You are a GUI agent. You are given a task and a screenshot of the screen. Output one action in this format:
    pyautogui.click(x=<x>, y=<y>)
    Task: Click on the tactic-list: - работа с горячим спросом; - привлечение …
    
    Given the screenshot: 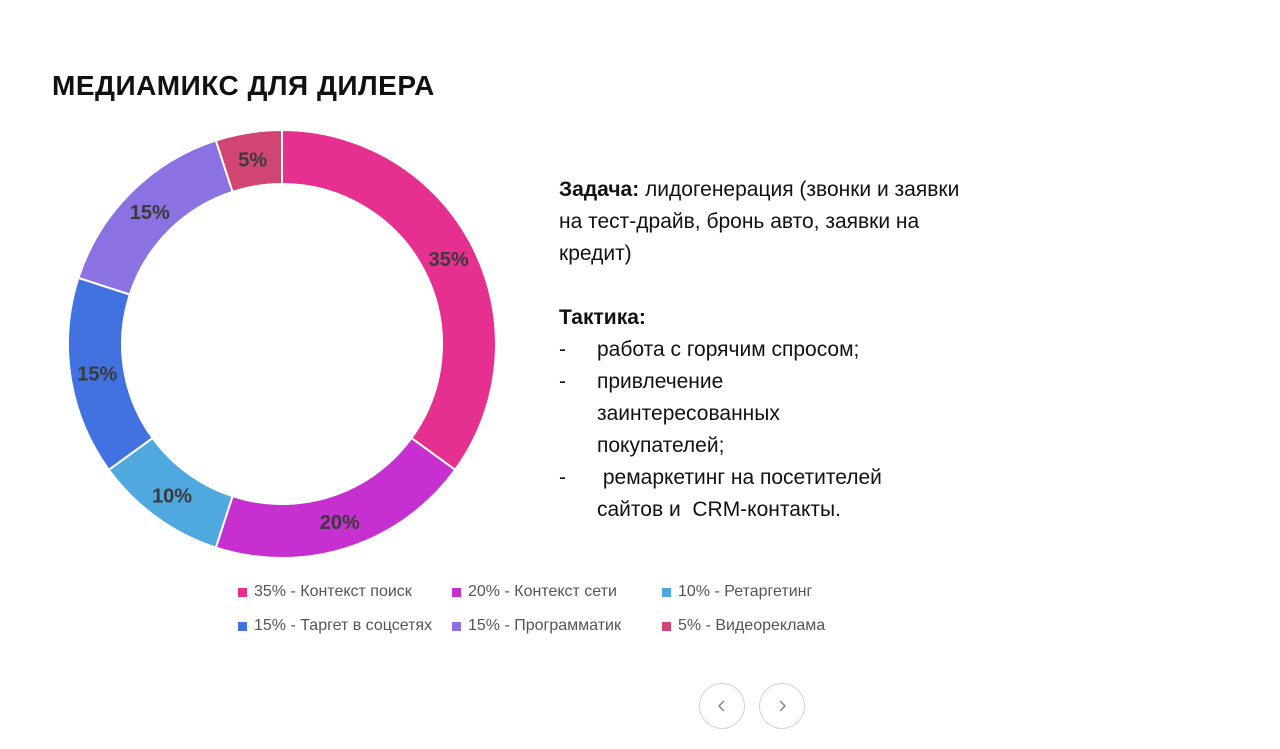 What is the action you would take?
    pyautogui.click(x=769, y=430)
    